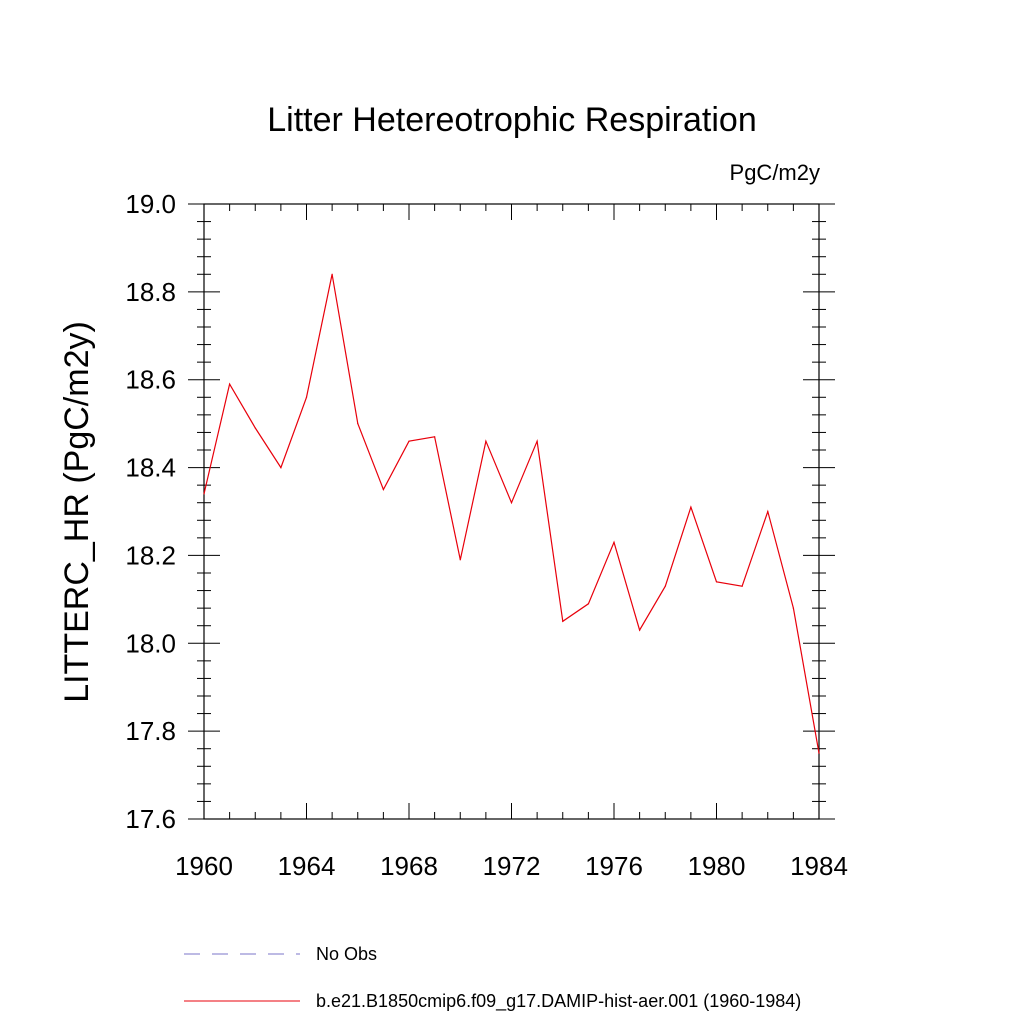 The image size is (1024, 1024). Describe the element at coordinates (346, 954) in the screenshot. I see `legend-label-0: No Obs` at that location.